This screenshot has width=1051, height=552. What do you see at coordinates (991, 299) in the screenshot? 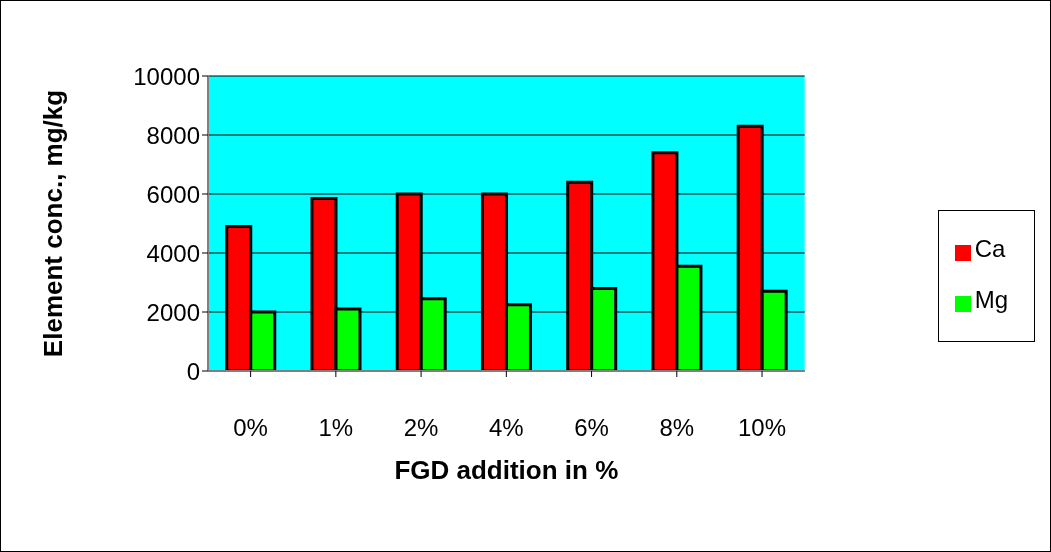
I see `legend-label: Mg` at bounding box center [991, 299].